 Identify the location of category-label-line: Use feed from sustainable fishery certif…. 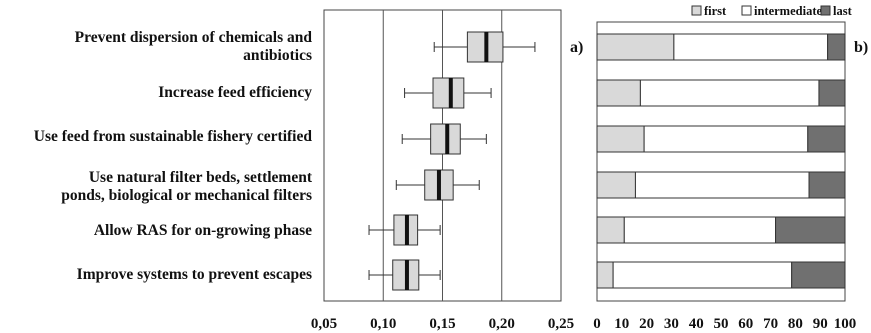
(172, 136).